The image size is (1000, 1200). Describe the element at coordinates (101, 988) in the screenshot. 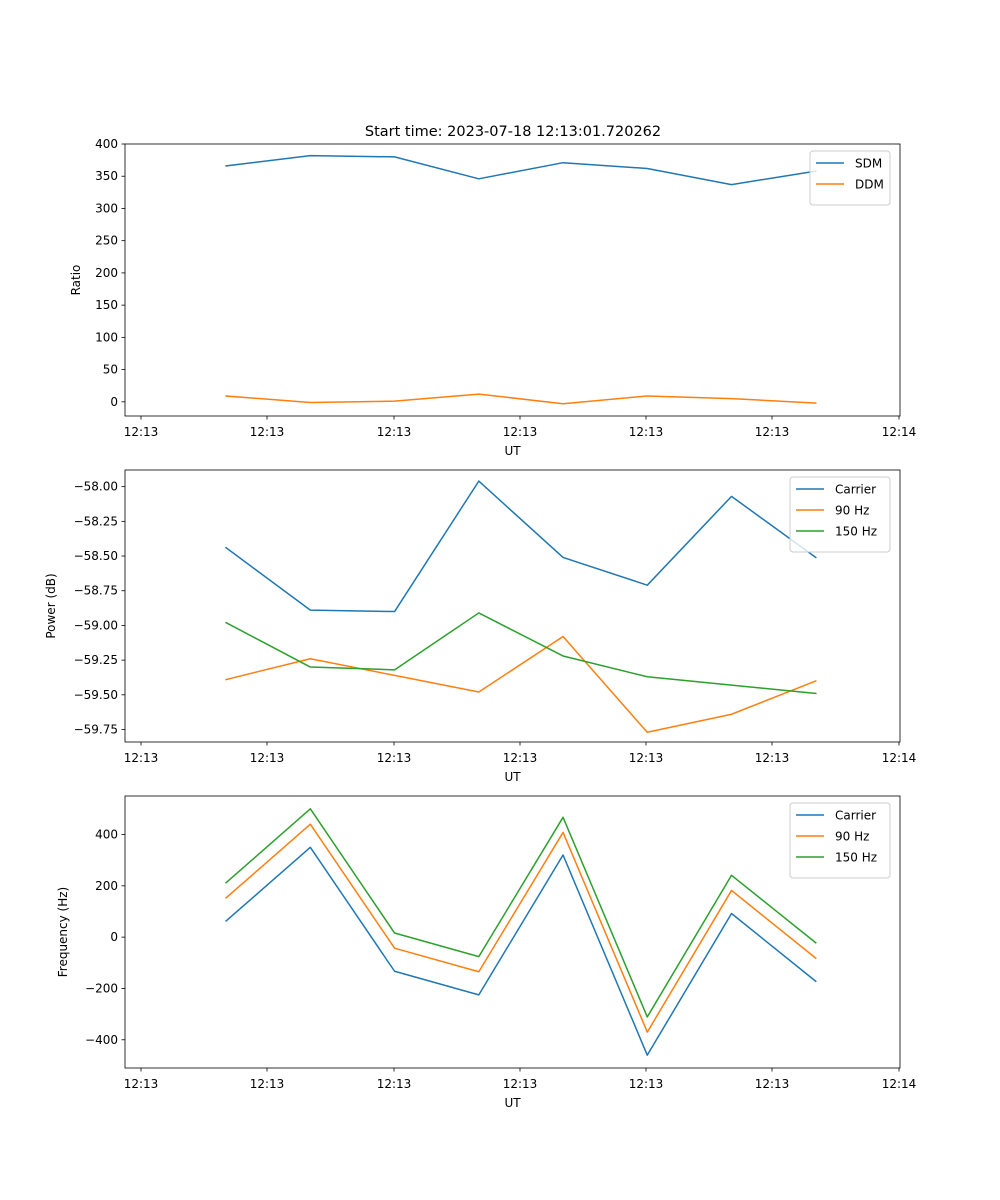

I see `y-tick-label: −200` at that location.